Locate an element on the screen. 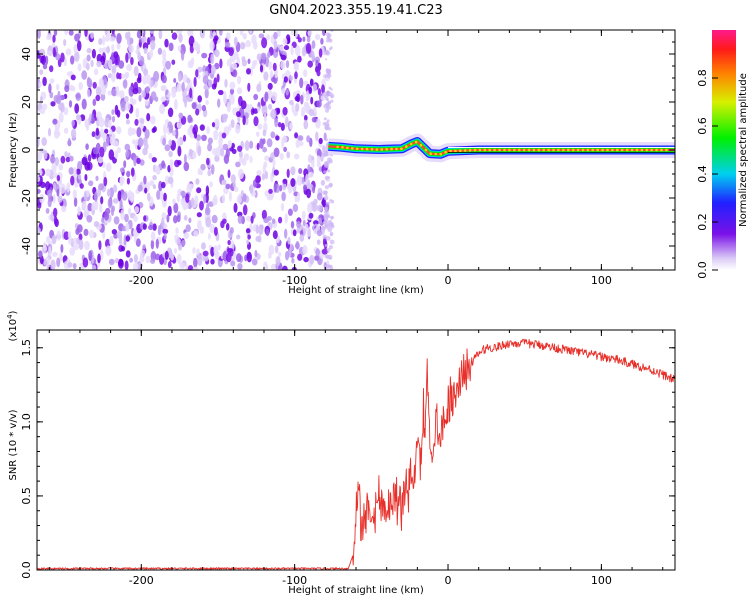  figure-title: GN04.2023.355.19.41.C23 is located at coordinates (356, 10).